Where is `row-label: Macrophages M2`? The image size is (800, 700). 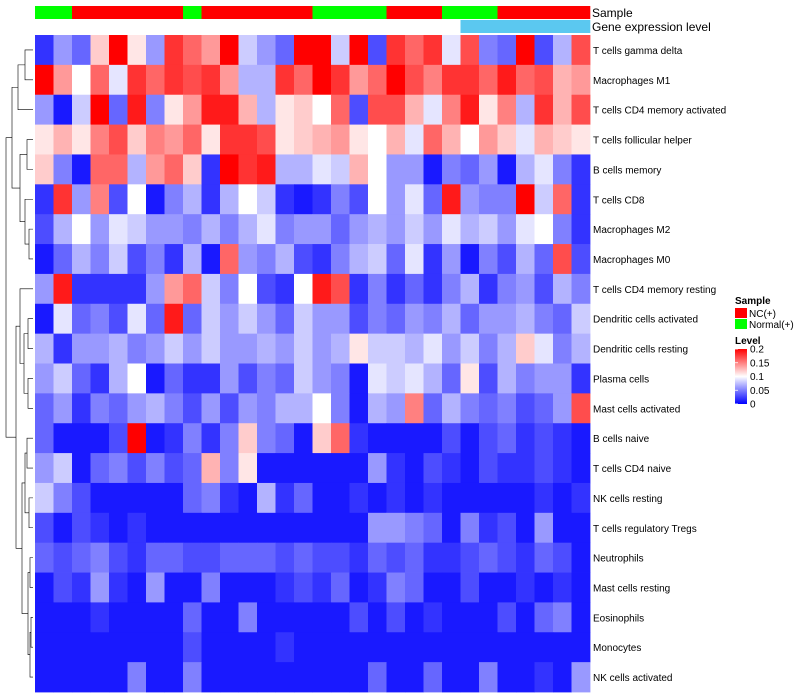
row-label: Macrophages M2 is located at coordinates (632, 230).